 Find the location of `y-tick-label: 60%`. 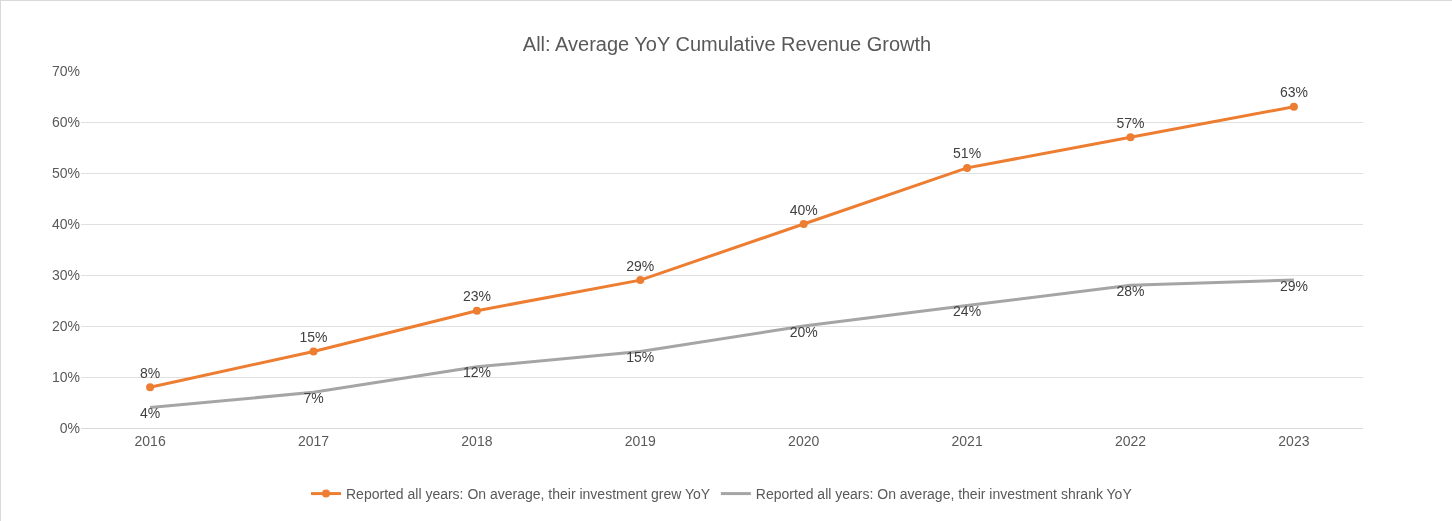

y-tick-label: 60% is located at coordinates (65, 121).